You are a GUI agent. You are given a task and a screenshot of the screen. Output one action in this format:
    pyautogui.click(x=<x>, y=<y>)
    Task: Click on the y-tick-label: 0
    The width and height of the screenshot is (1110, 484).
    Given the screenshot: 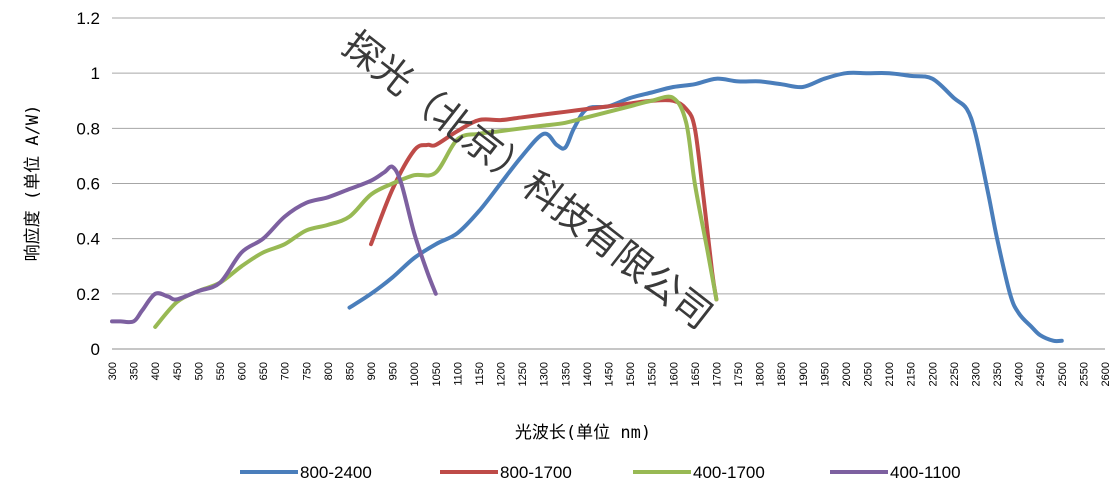 What is the action you would take?
    pyautogui.click(x=95, y=349)
    